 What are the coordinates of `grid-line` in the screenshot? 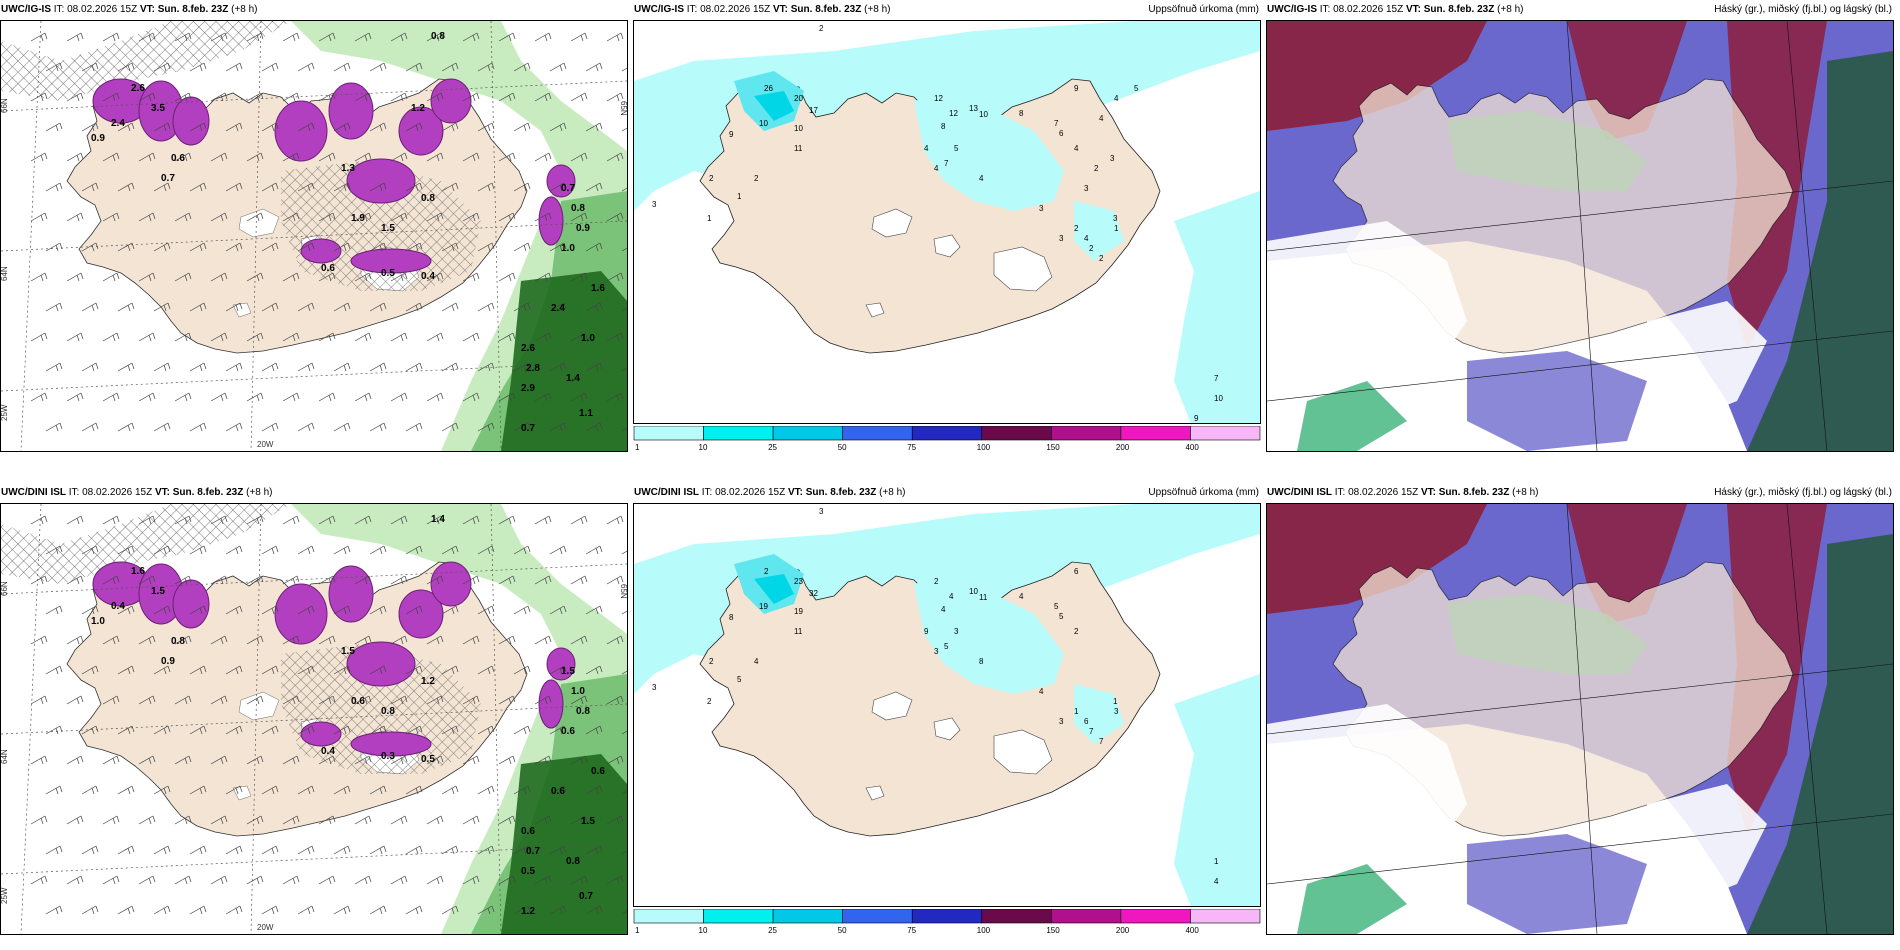 It's located at (1580, 849).